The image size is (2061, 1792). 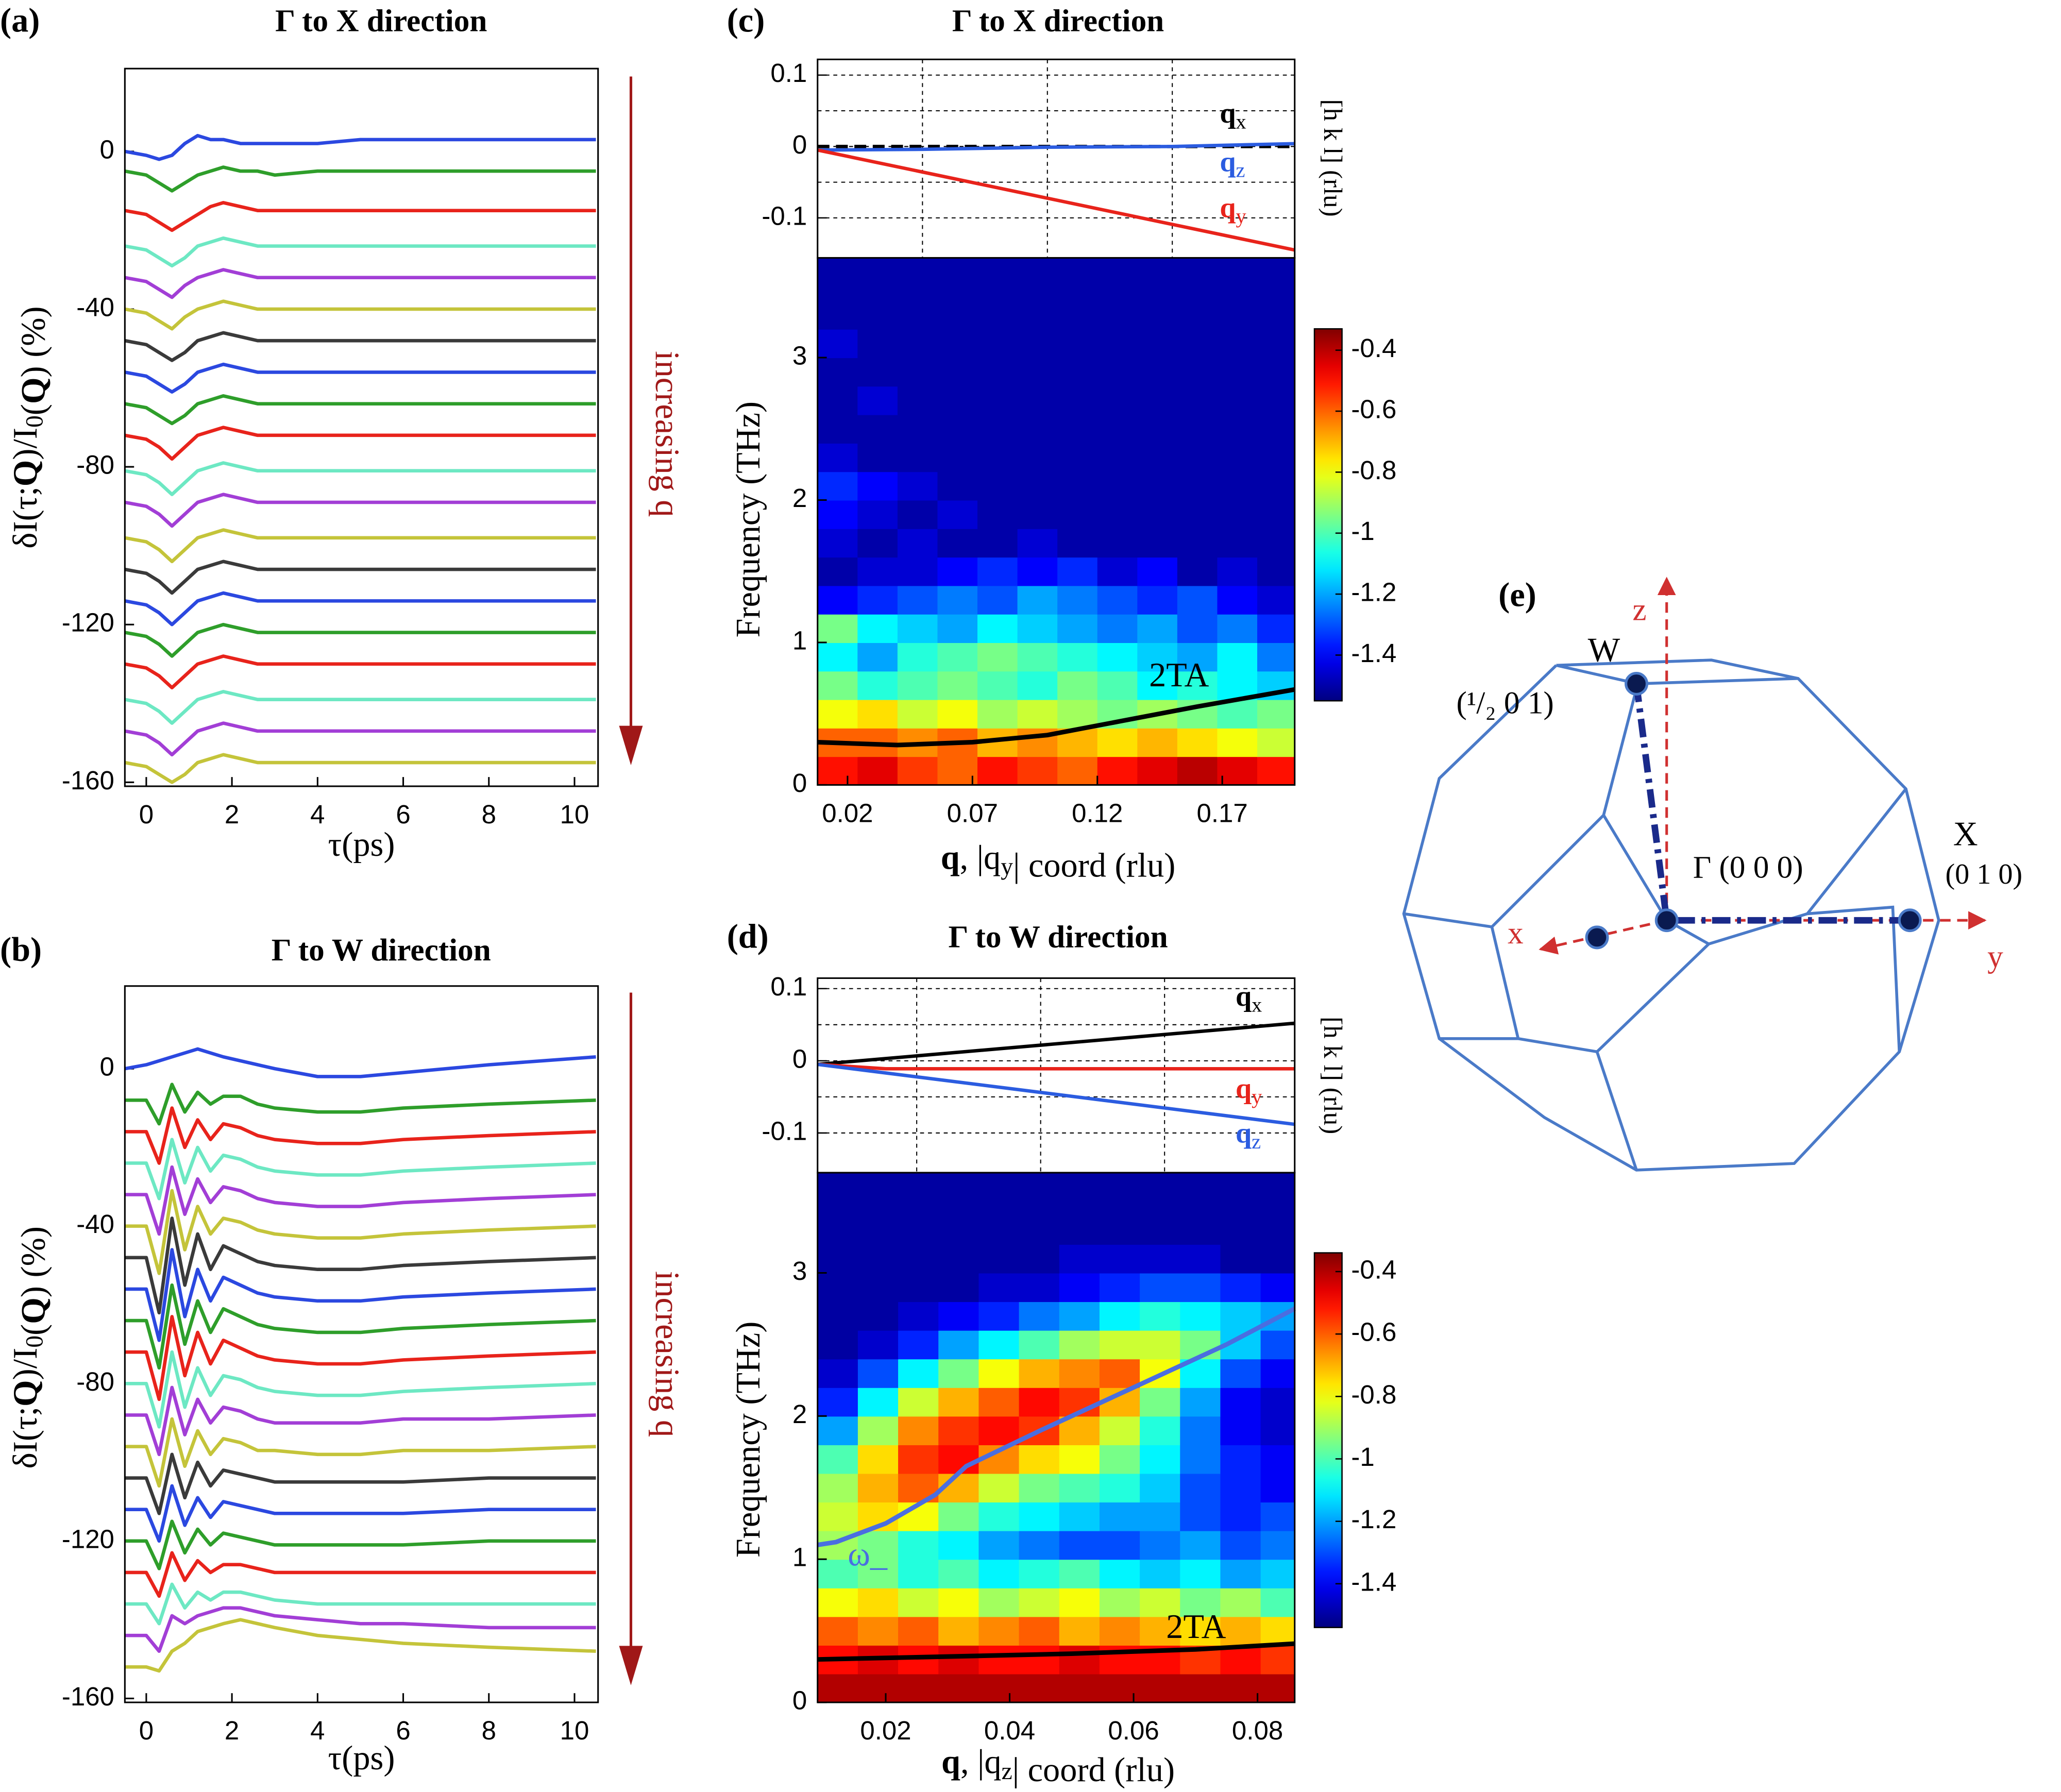 I want to click on colorbar-tick-label: -1.4, so click(x=1373, y=653).